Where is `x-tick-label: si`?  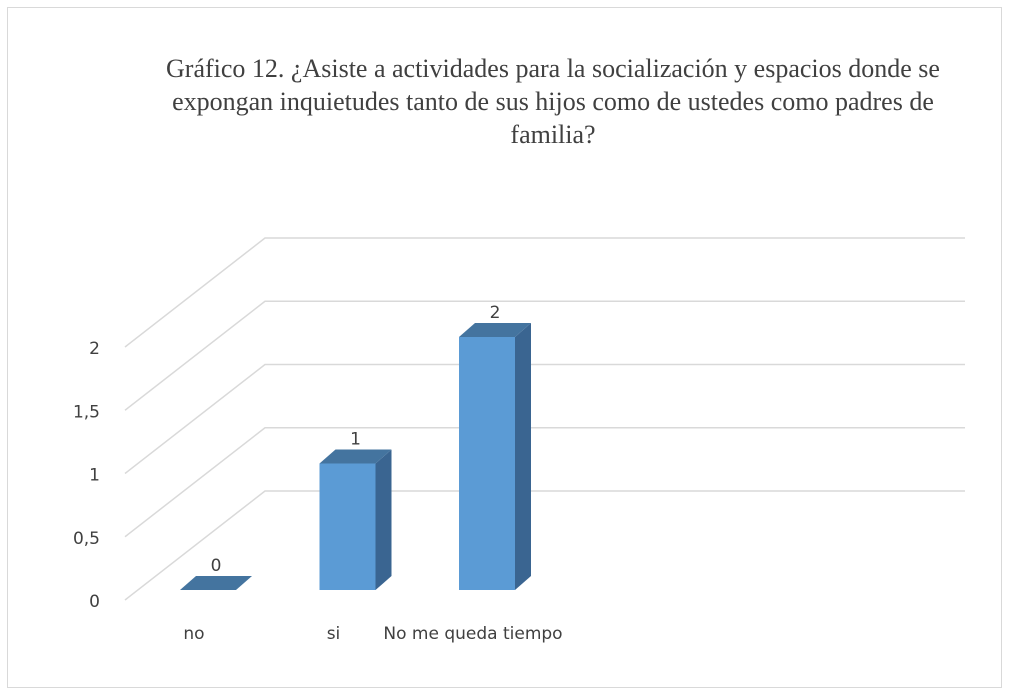 x-tick-label: si is located at coordinates (334, 634).